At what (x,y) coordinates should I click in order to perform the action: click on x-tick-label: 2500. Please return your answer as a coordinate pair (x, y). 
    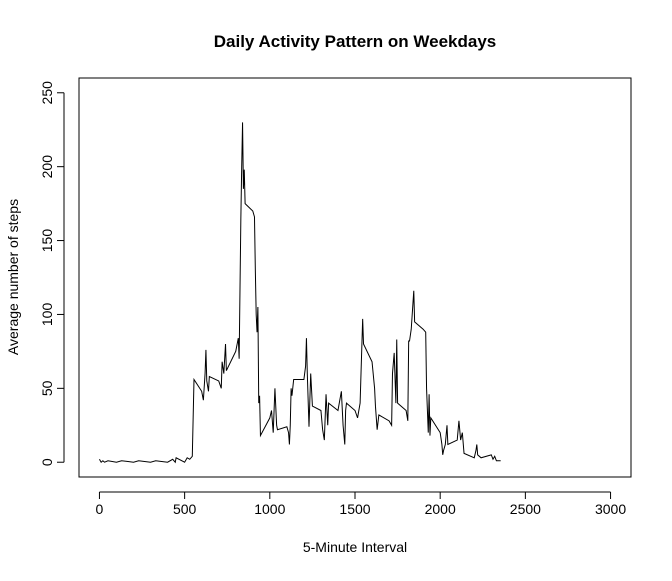
    Looking at the image, I should click on (525, 509).